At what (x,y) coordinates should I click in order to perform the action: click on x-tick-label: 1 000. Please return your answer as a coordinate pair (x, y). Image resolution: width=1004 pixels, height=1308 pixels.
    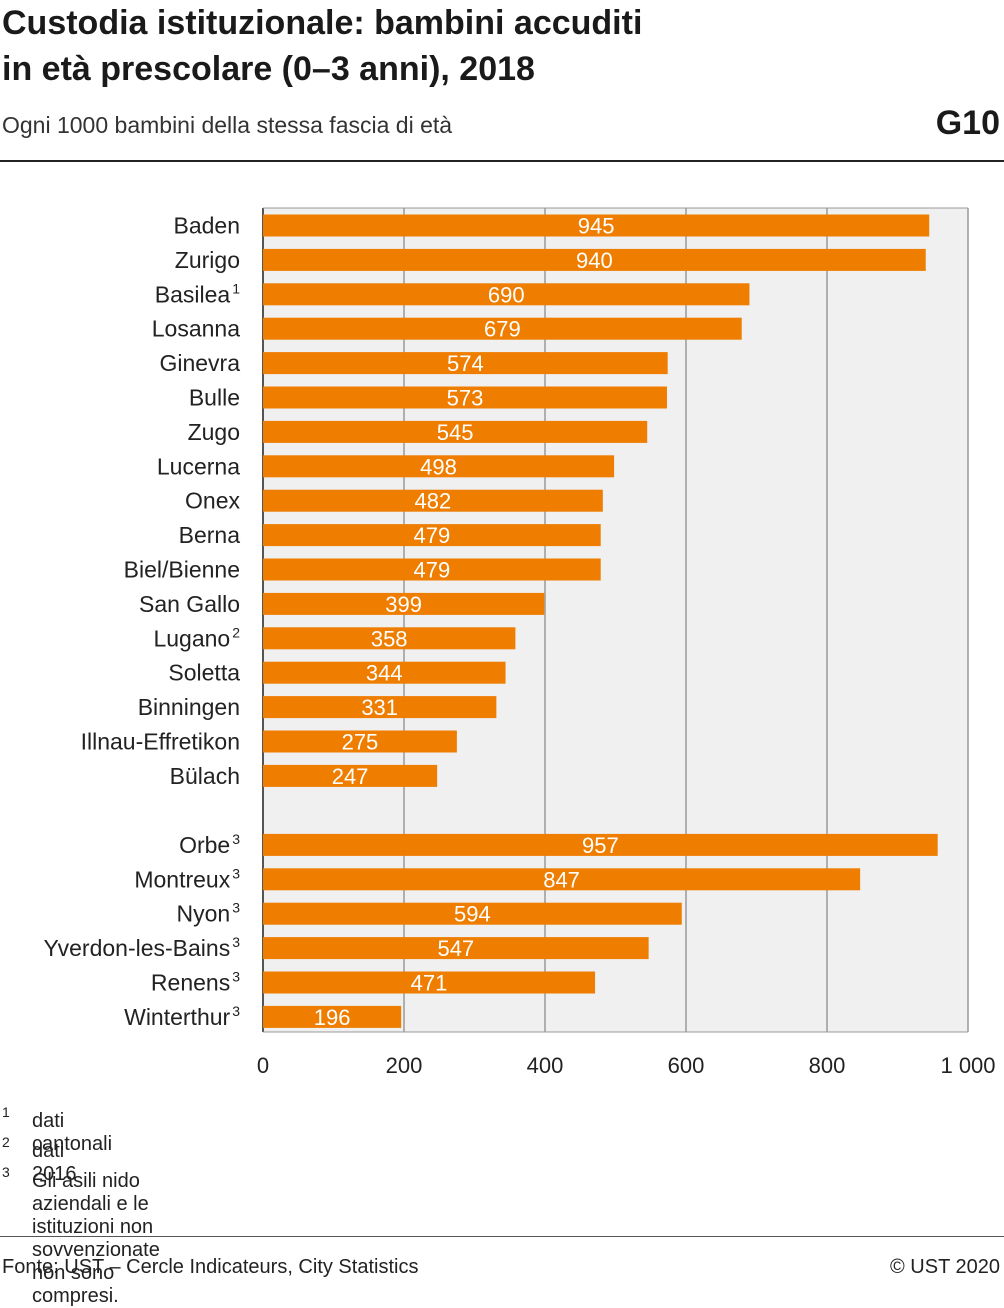
    Looking at the image, I should click on (967, 1065).